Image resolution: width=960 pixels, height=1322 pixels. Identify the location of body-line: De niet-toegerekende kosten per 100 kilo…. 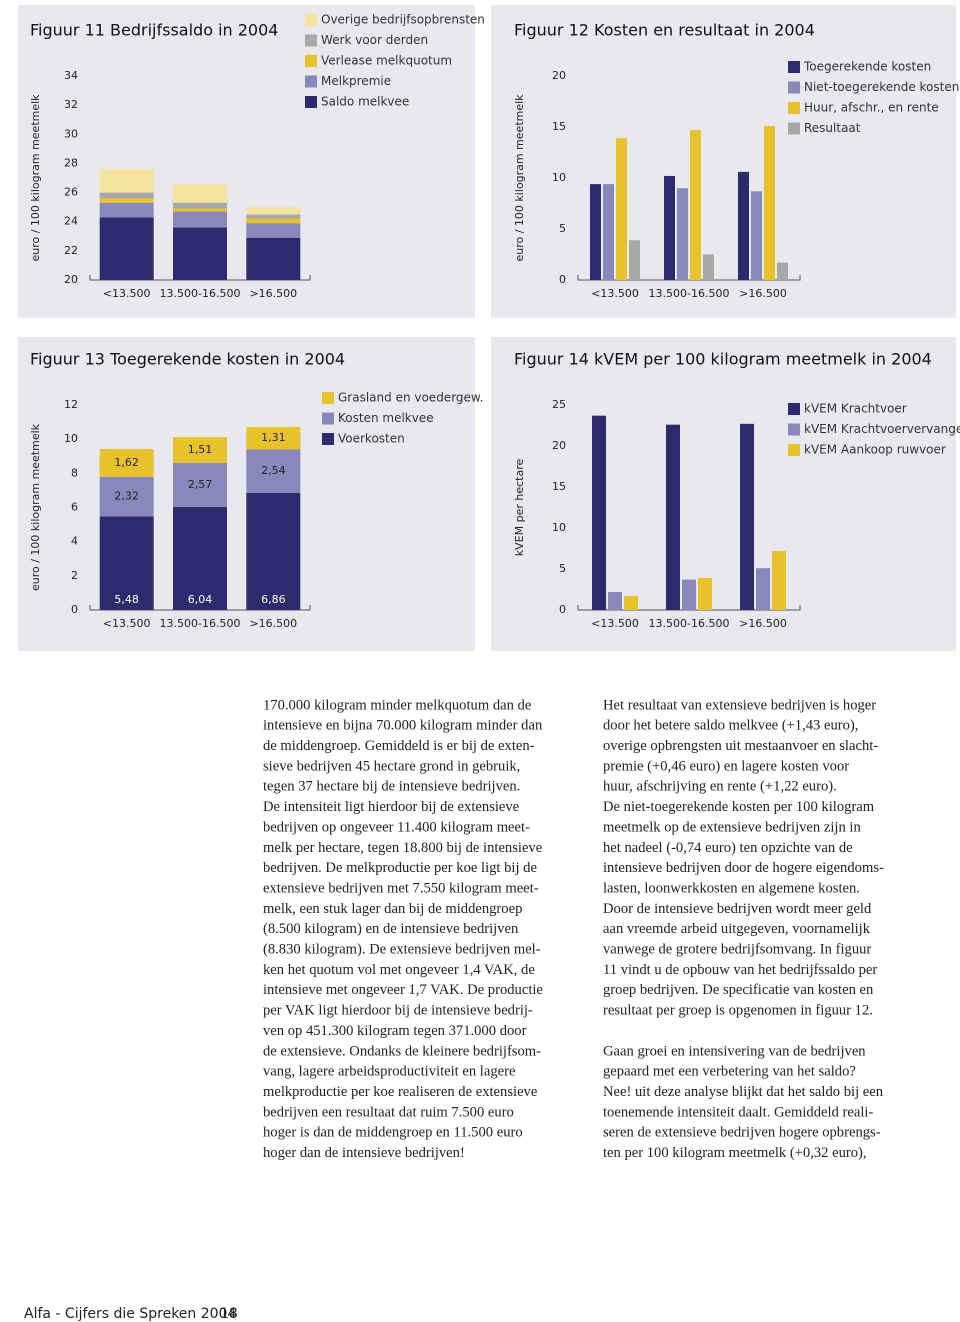
(739, 807).